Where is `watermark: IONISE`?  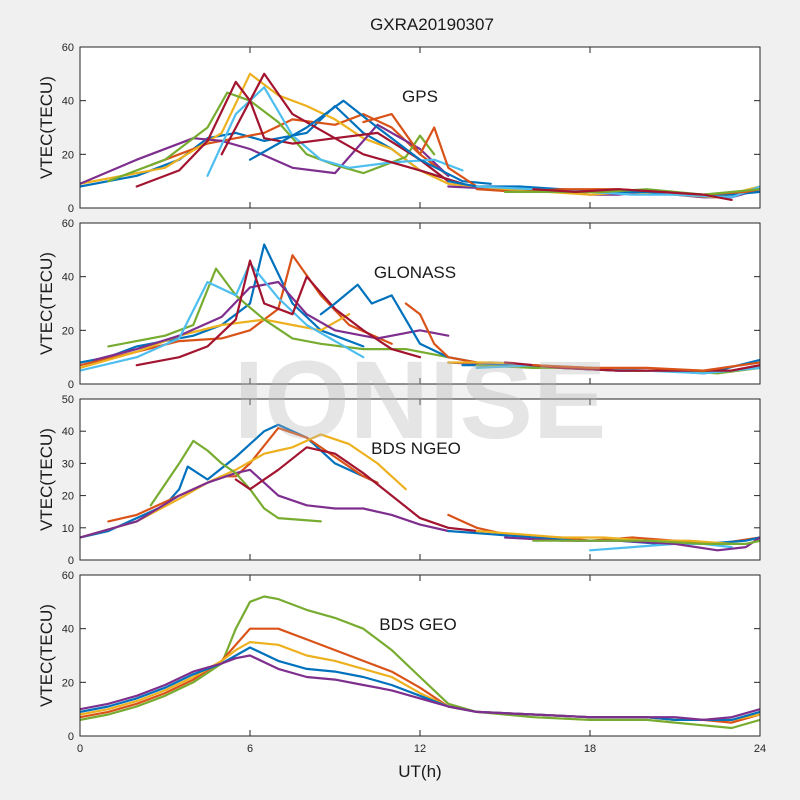 watermark: IONISE is located at coordinates (420, 400).